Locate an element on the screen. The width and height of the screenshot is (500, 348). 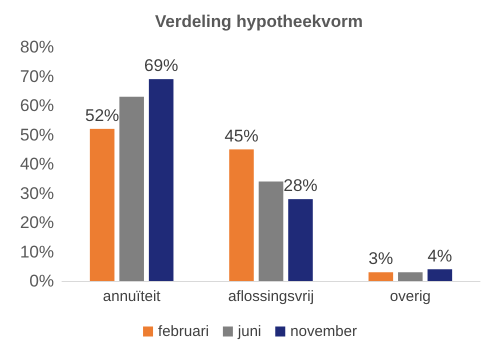
y-tick-label: 40% is located at coordinates (37, 164).